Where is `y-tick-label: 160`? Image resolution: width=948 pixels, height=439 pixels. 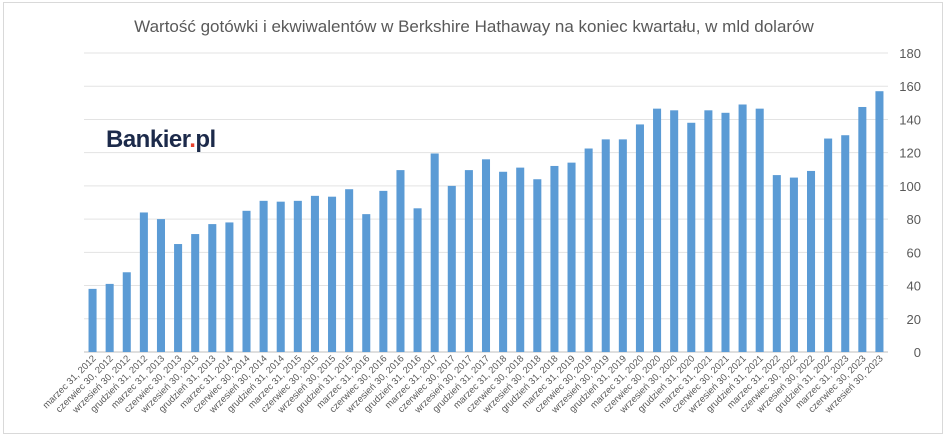 y-tick-label: 160 is located at coordinates (910, 86).